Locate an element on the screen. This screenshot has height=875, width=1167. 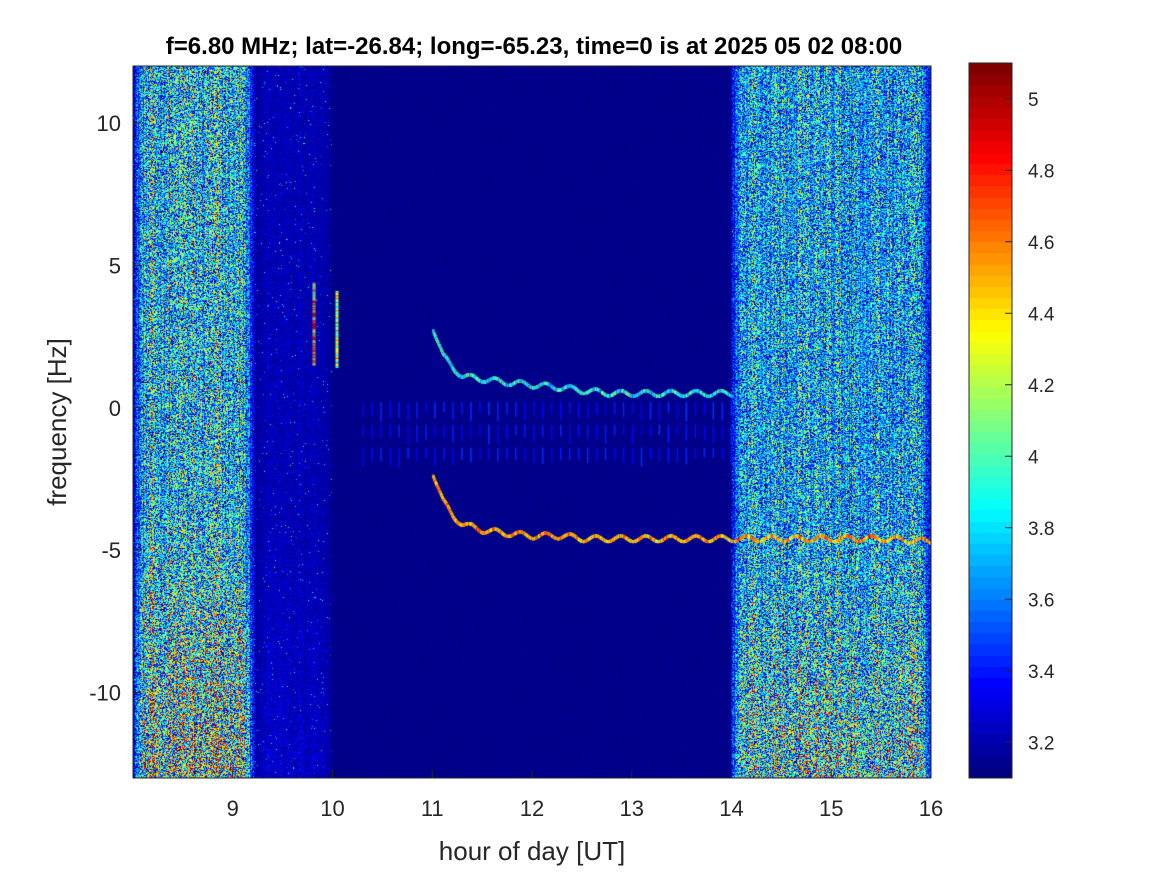
x-axis-label: hour of day [UT] is located at coordinates (532, 851).